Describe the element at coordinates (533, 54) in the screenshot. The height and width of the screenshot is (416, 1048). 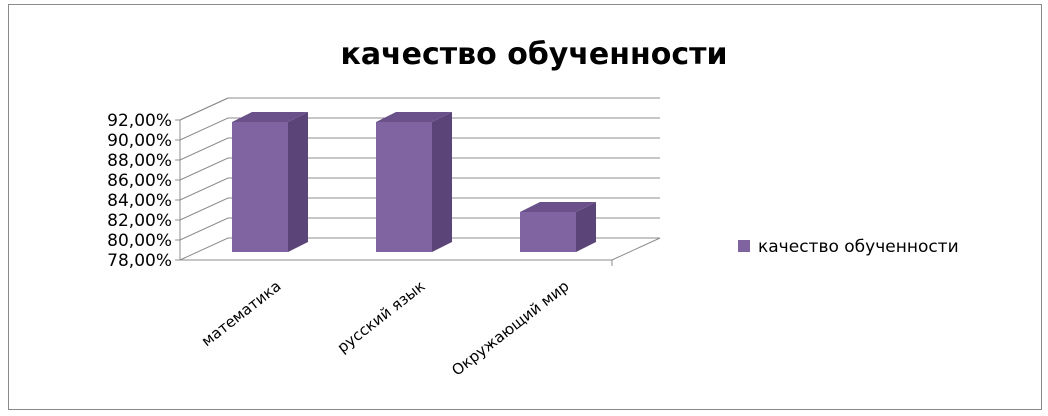
I see `chart-title: качество обученности` at that location.